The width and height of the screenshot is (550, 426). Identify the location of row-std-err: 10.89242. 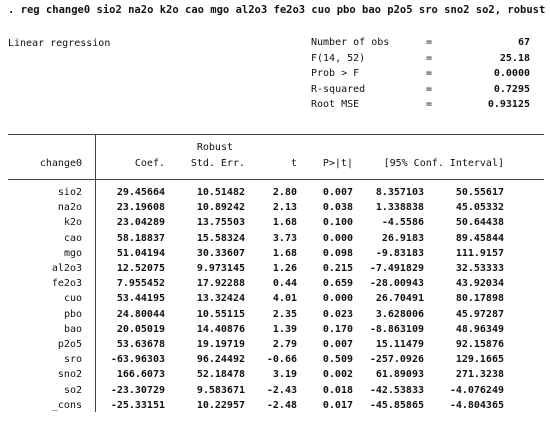
(220, 208).